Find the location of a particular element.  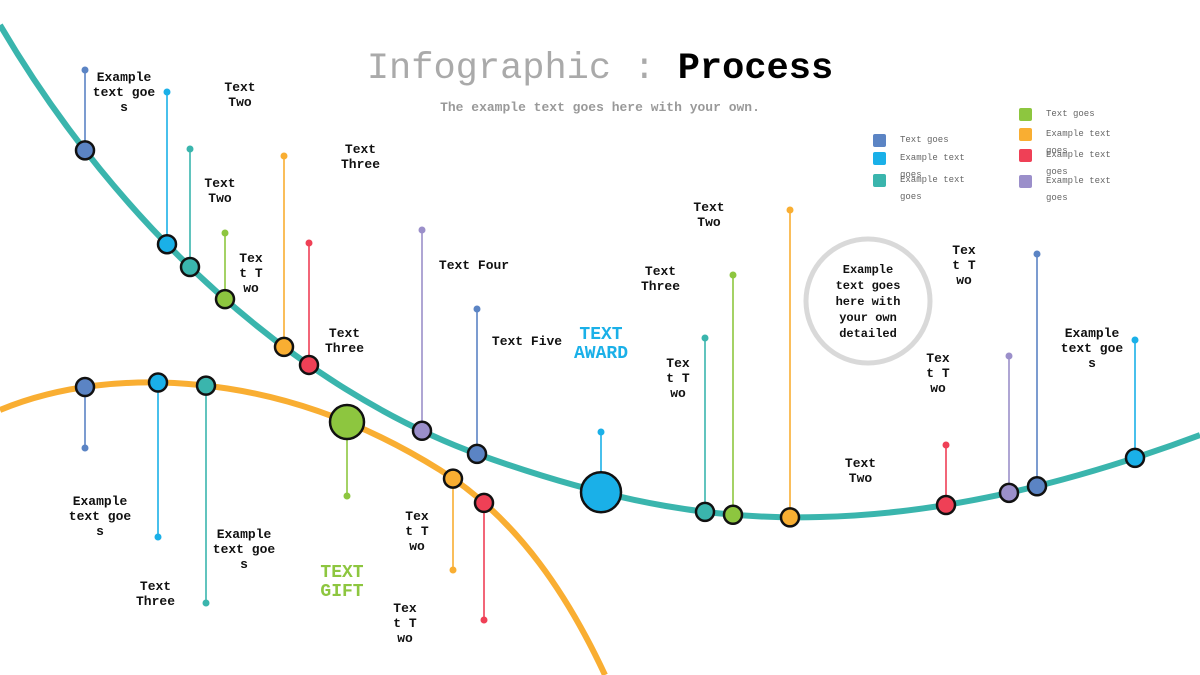

label: Text Four is located at coordinates (474, 265).